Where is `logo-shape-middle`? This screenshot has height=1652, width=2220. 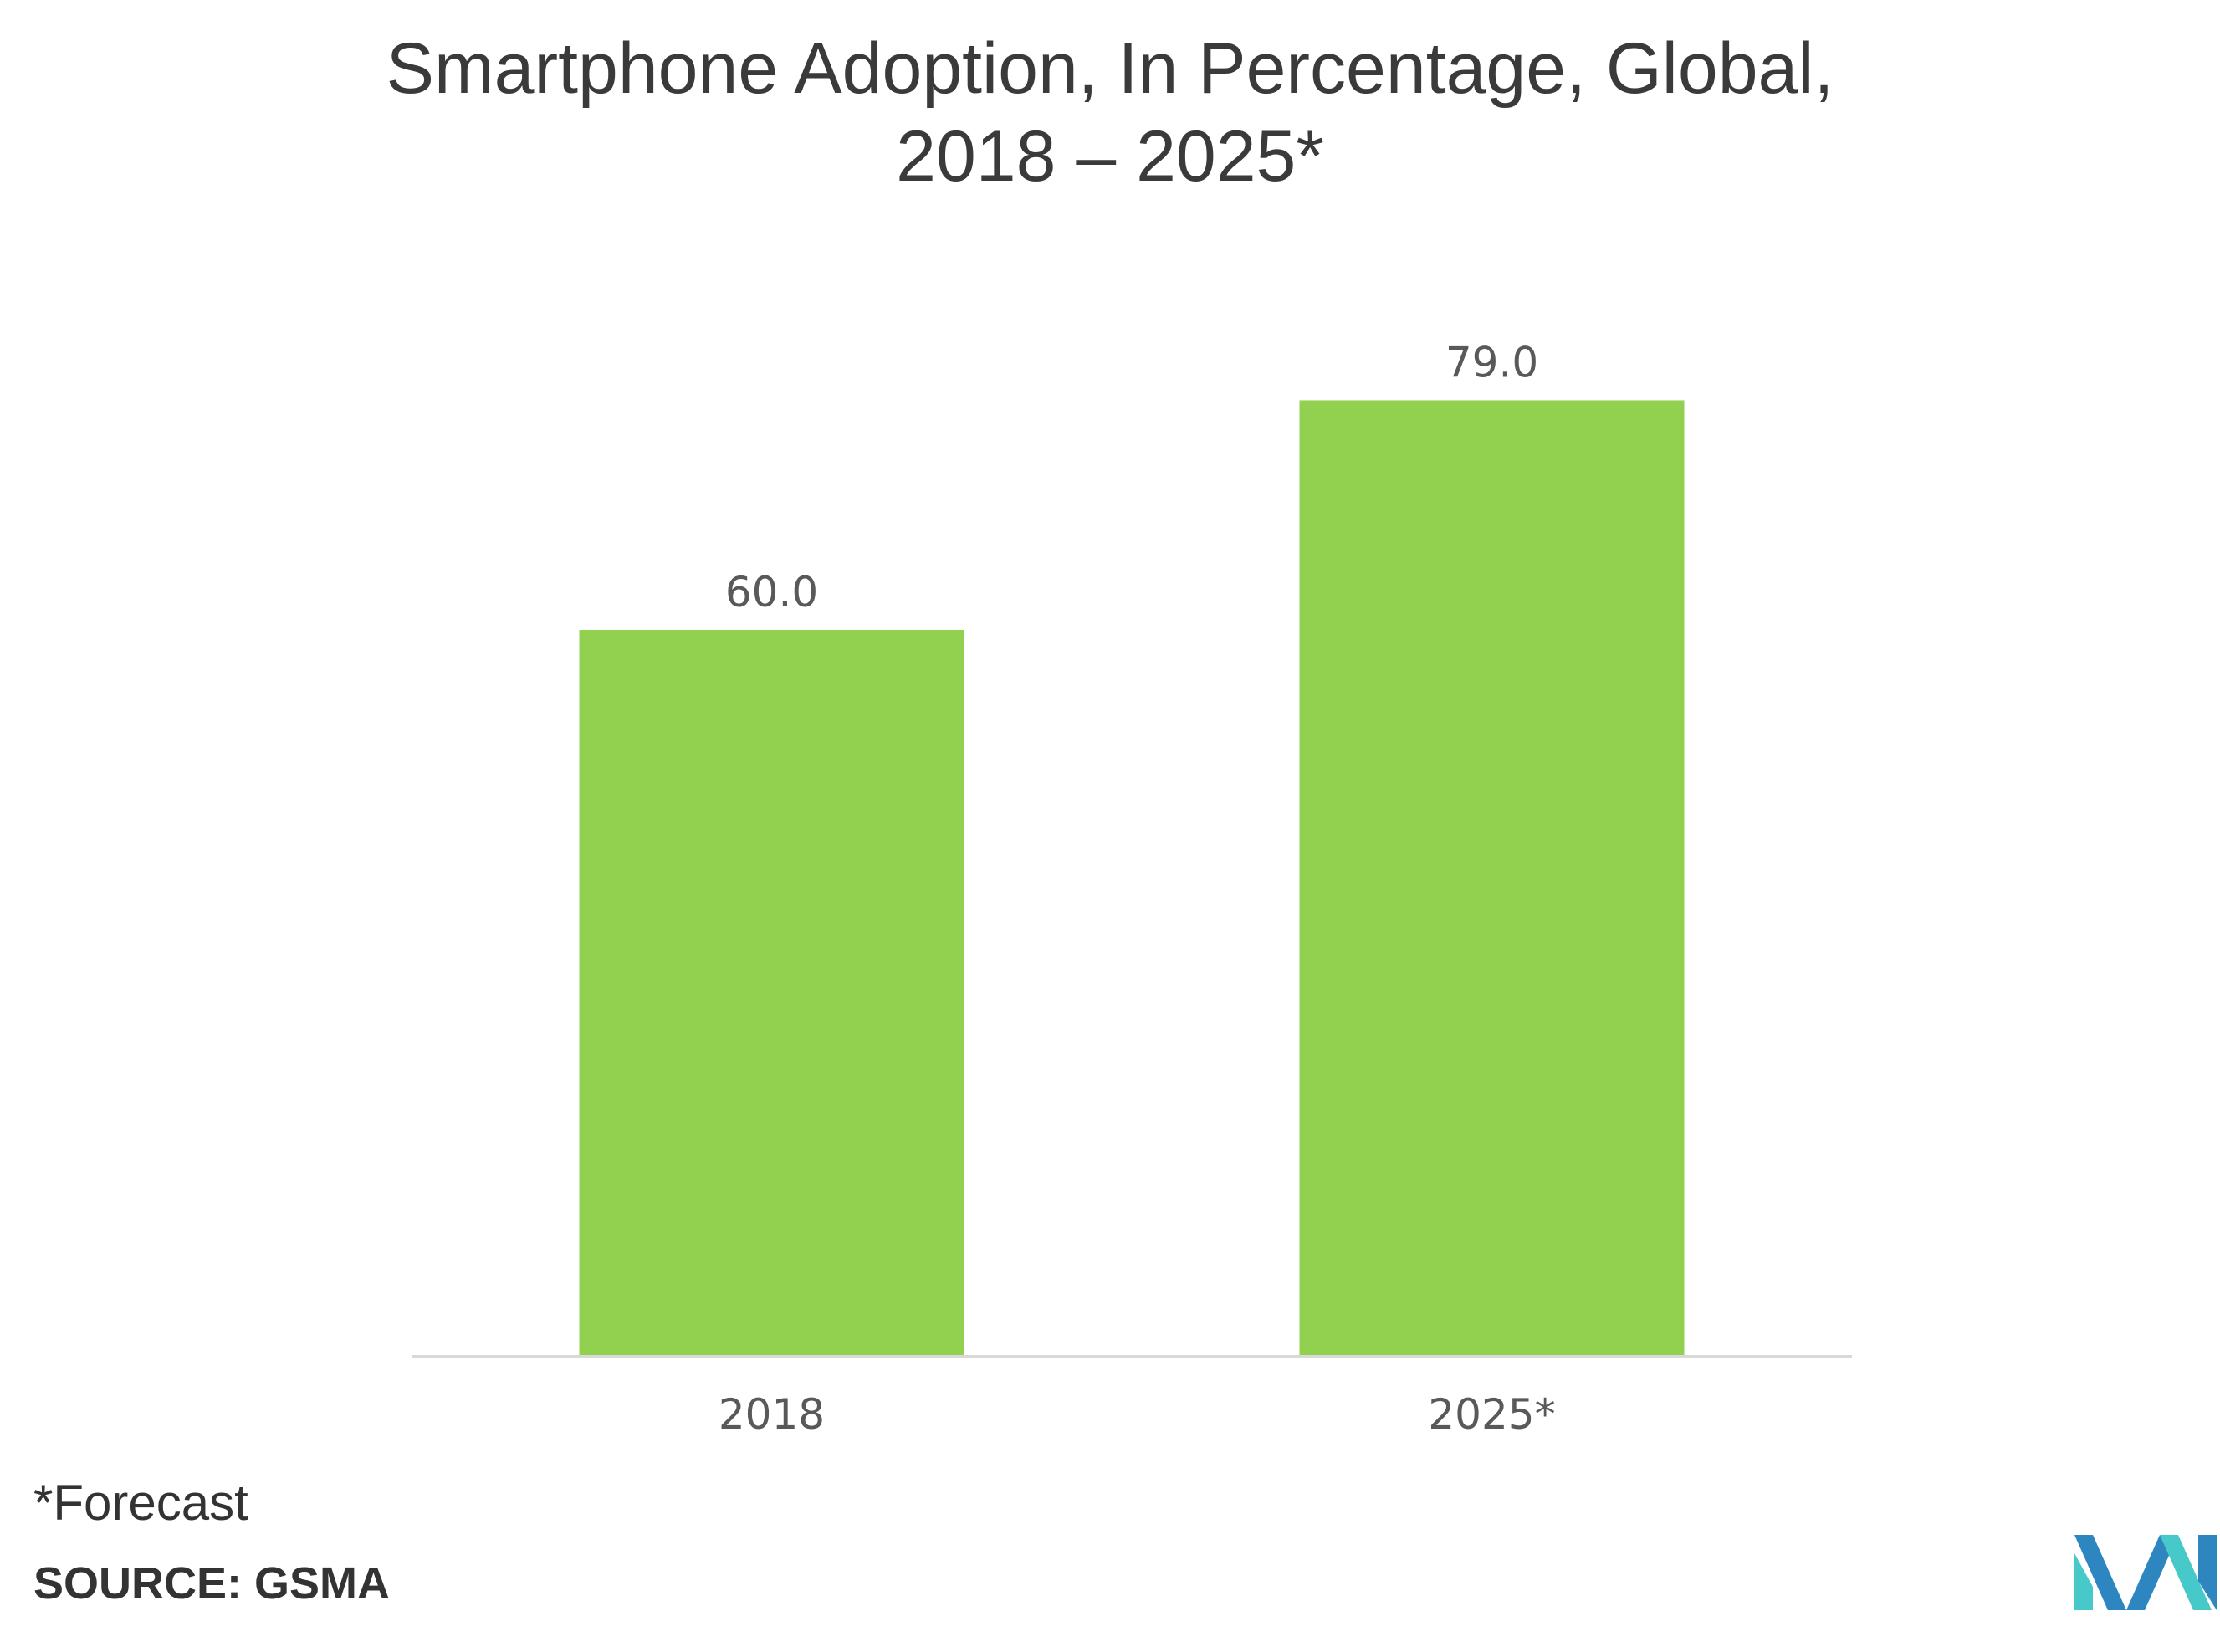
logo-shape-middle is located at coordinates (2152, 1572).